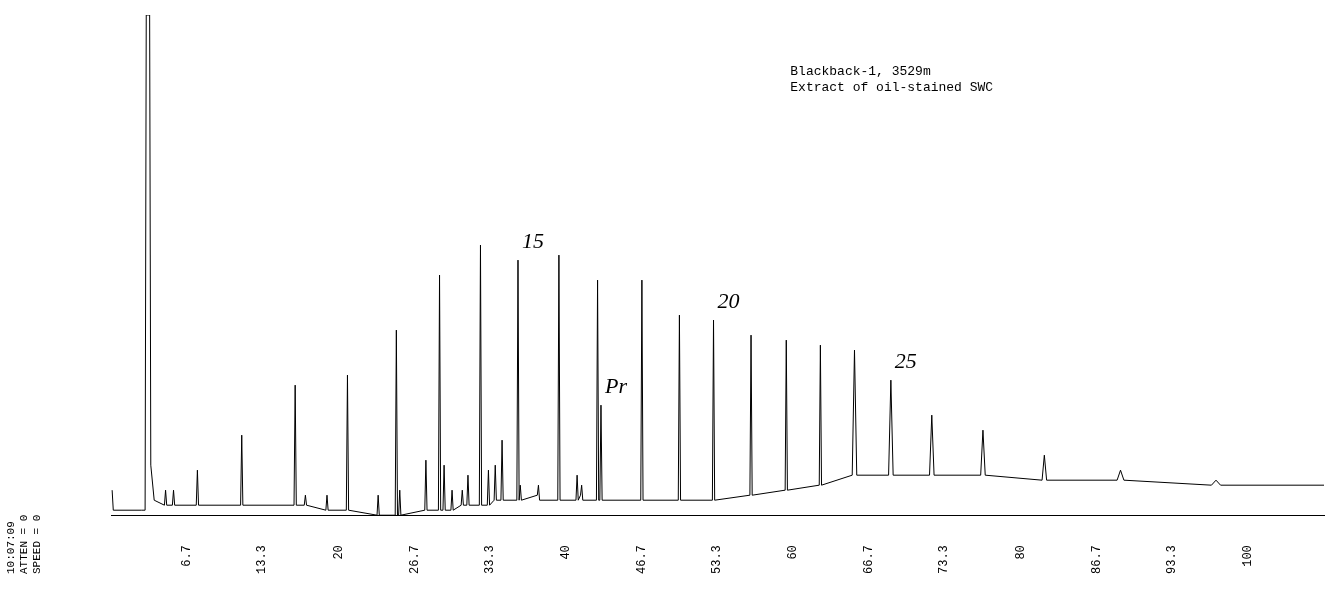 The height and width of the screenshot is (604, 1329). What do you see at coordinates (532, 241) in the screenshot?
I see `annotation: 15` at bounding box center [532, 241].